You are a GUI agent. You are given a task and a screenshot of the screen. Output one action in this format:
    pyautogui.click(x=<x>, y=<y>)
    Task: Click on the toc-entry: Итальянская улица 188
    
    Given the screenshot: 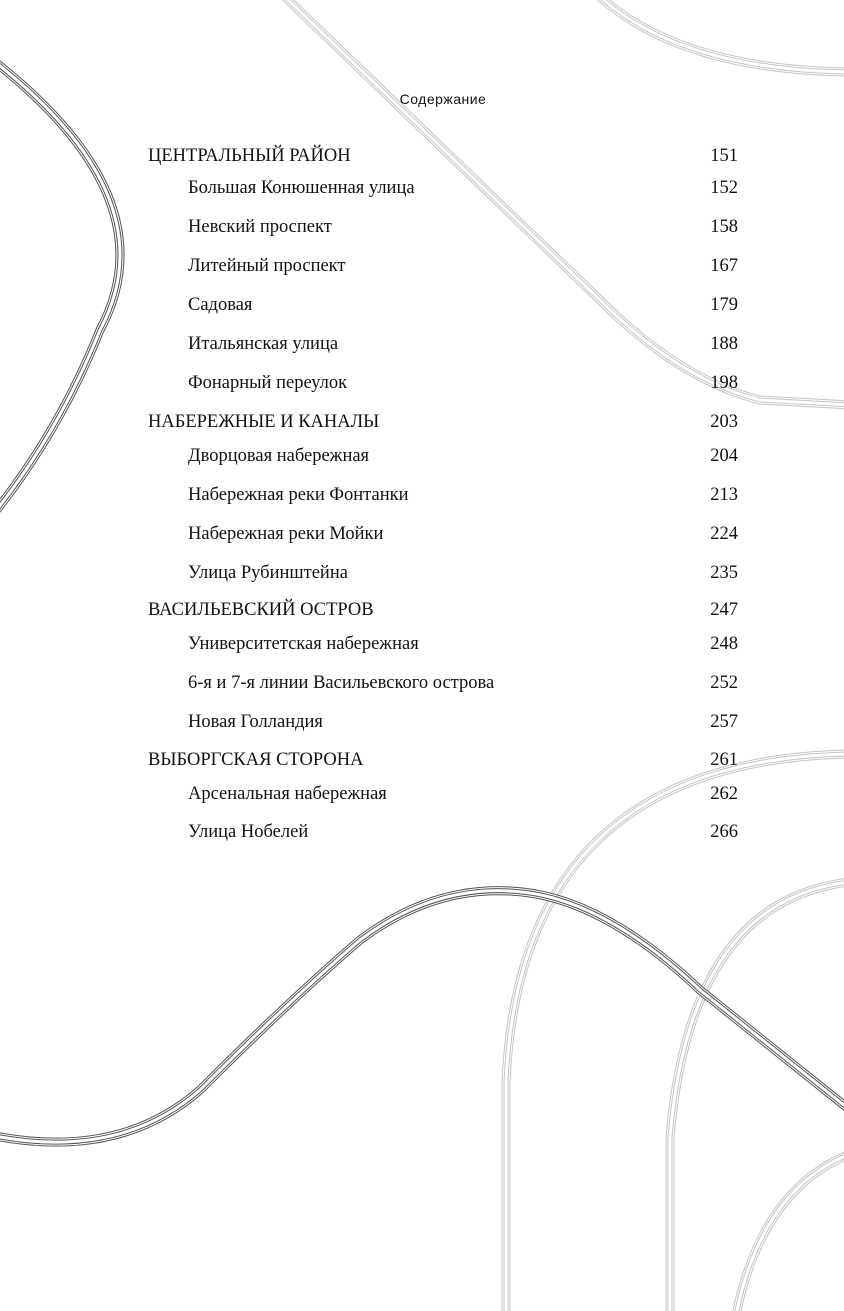 What is the action you would take?
    pyautogui.click(x=463, y=344)
    